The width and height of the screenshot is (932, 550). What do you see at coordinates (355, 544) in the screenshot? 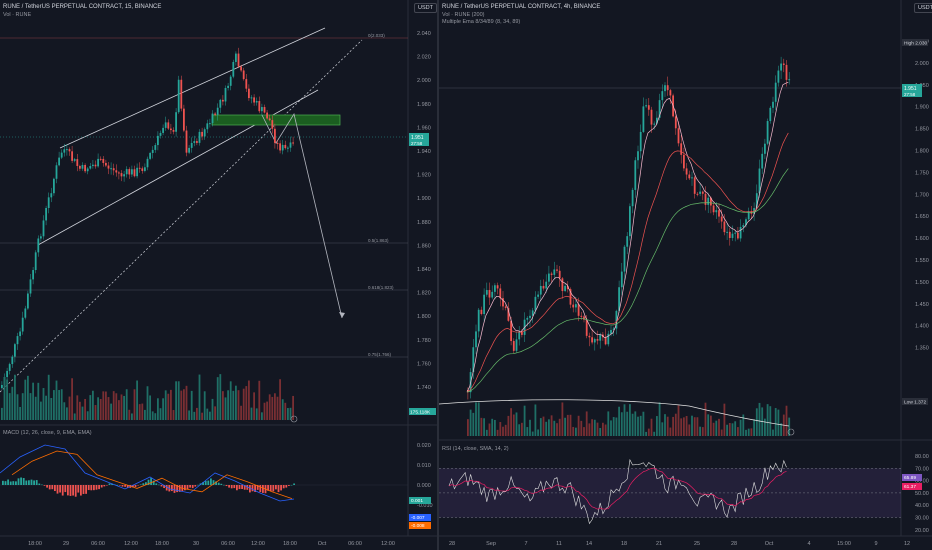
I see `time-axis-label: 06:00` at bounding box center [355, 544].